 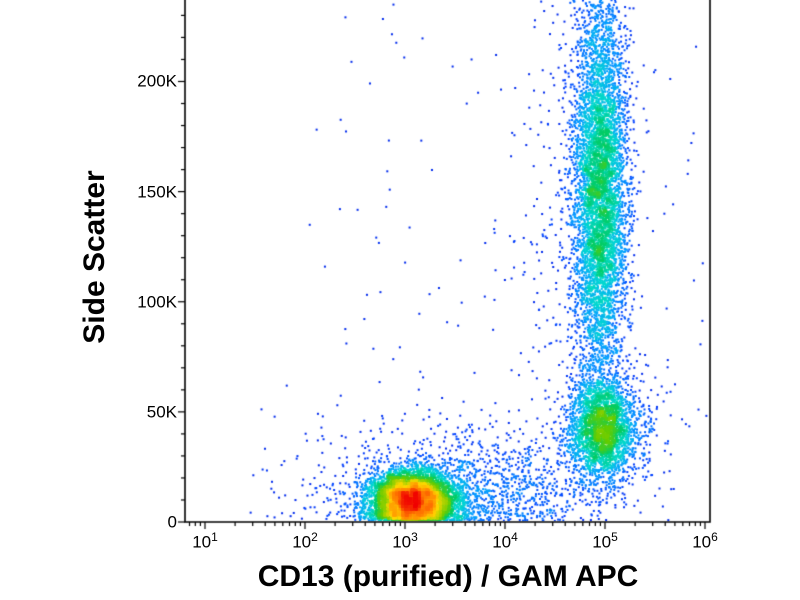 I want to click on y-tick-label: 150K, so click(x=157, y=192).